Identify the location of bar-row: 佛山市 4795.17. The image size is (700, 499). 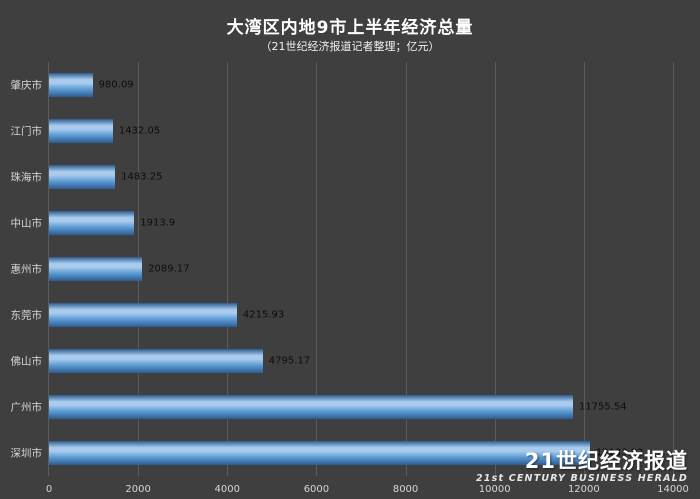
(341, 361).